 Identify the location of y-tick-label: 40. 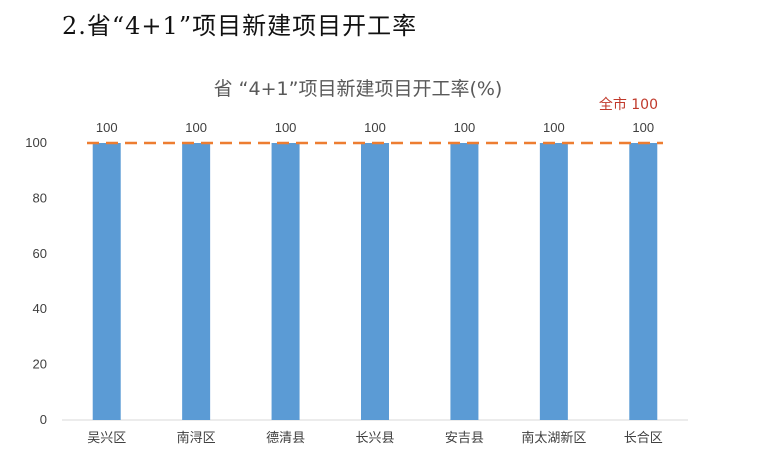
(40, 308).